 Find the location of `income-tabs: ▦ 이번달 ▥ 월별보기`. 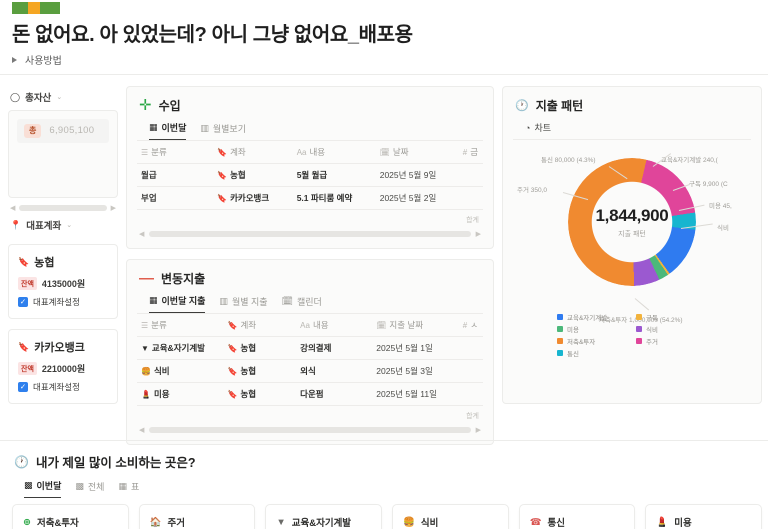

income-tabs: ▦ 이번달 ▥ 월별보기 is located at coordinates (310, 130).